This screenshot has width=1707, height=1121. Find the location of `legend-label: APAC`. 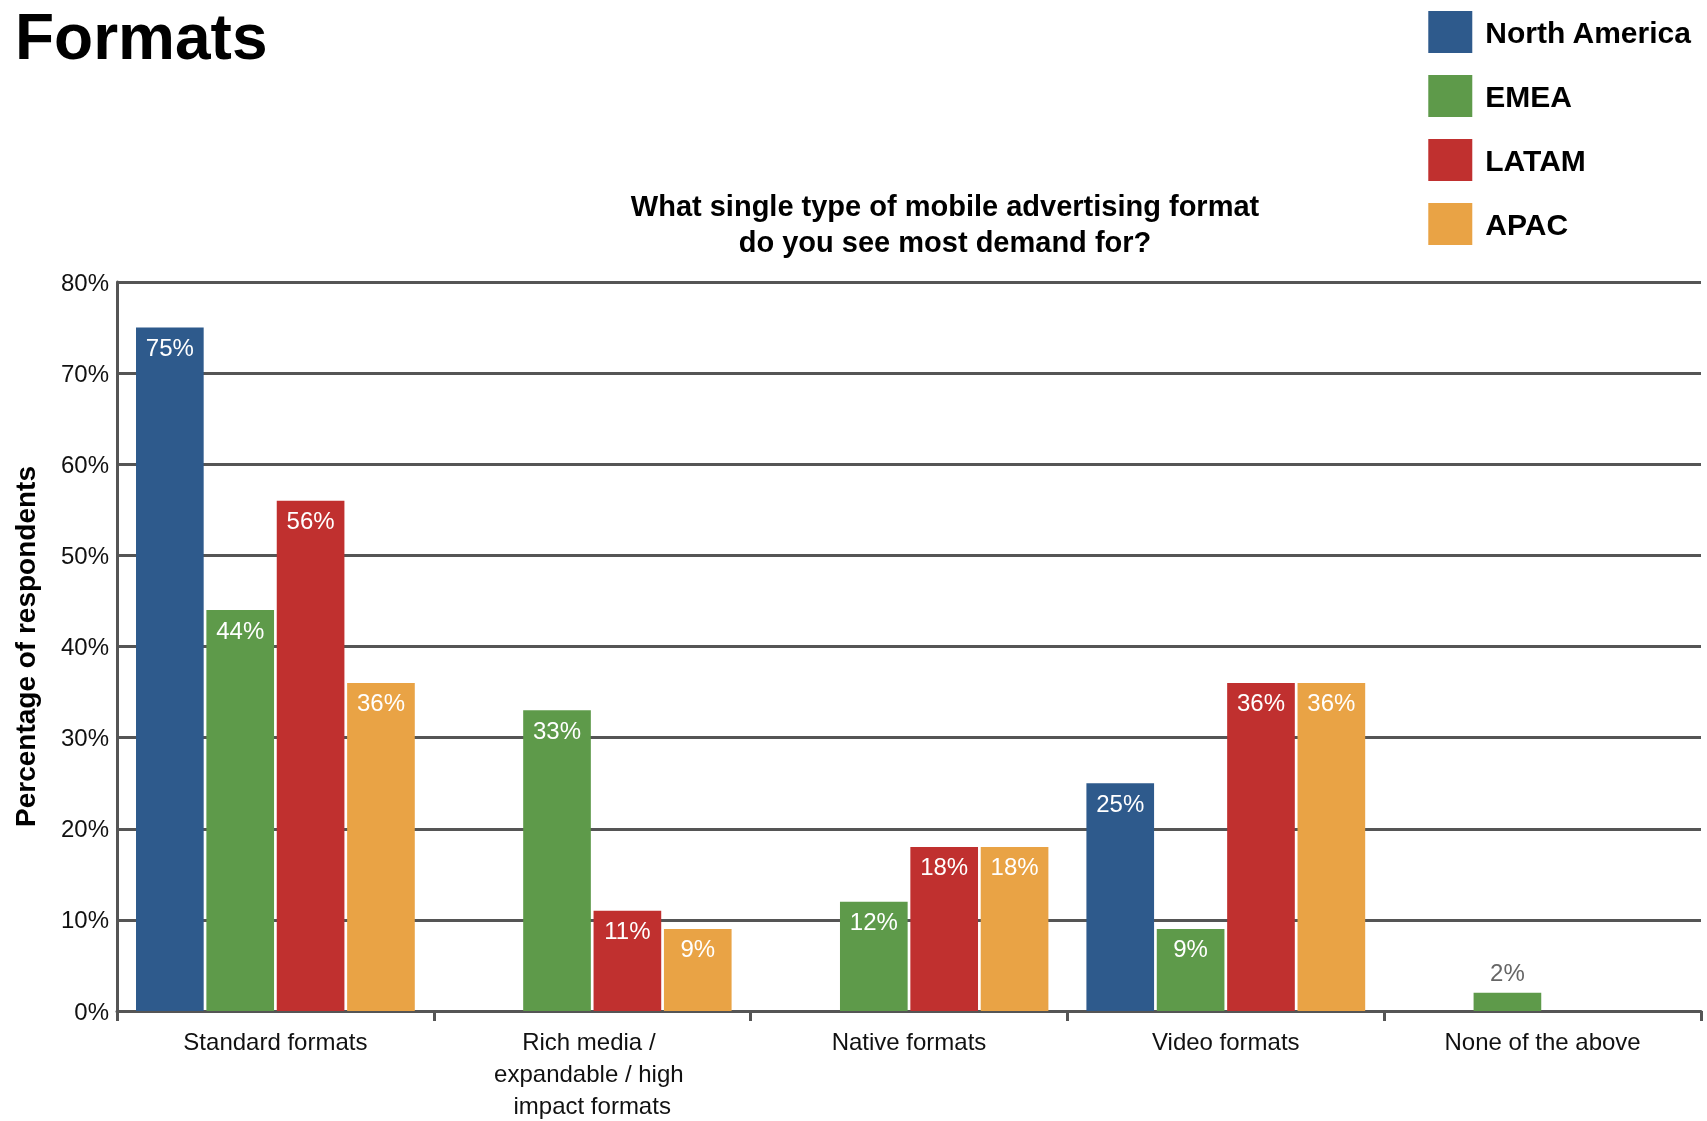

legend-label: APAC is located at coordinates (1527, 224).